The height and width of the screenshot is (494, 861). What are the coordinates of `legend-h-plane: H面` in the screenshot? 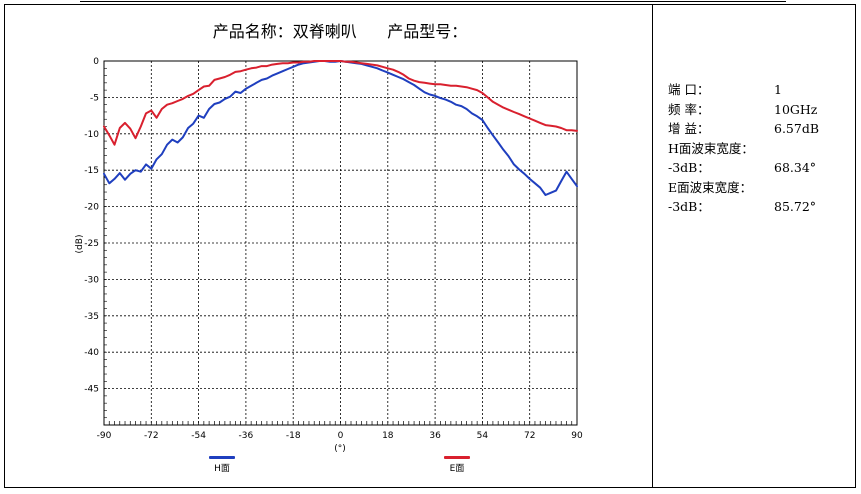 It's located at (222, 465).